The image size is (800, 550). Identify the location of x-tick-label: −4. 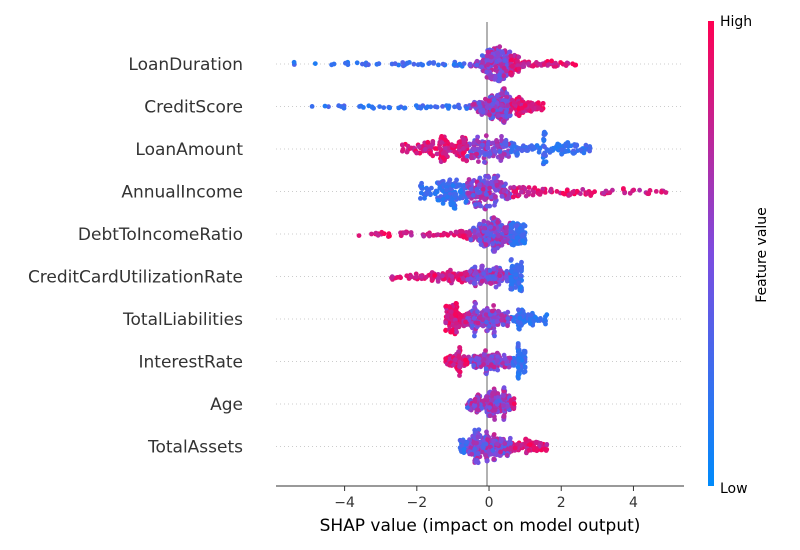
(344, 503).